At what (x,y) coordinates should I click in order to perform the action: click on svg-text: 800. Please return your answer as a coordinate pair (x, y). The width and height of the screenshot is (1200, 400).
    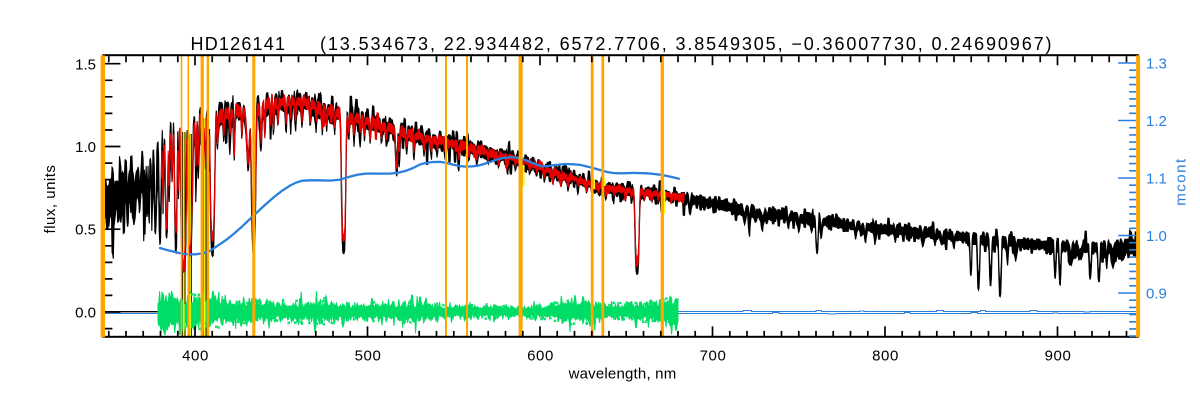
    Looking at the image, I should click on (885, 356).